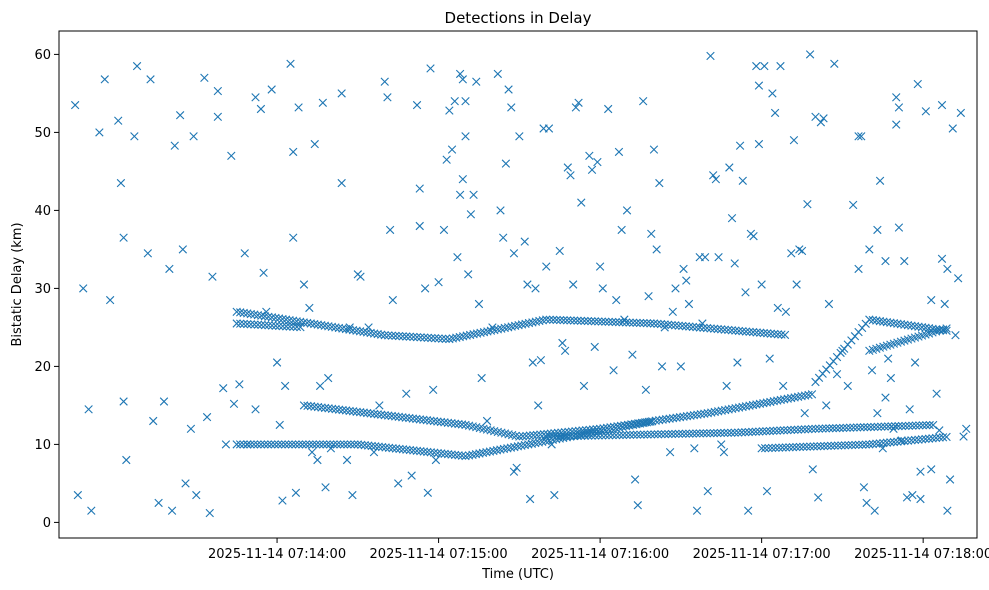 The width and height of the screenshot is (989, 590). What do you see at coordinates (17, 284) in the screenshot?
I see `y-axis-label: Bistatic Delay (km)` at bounding box center [17, 284].